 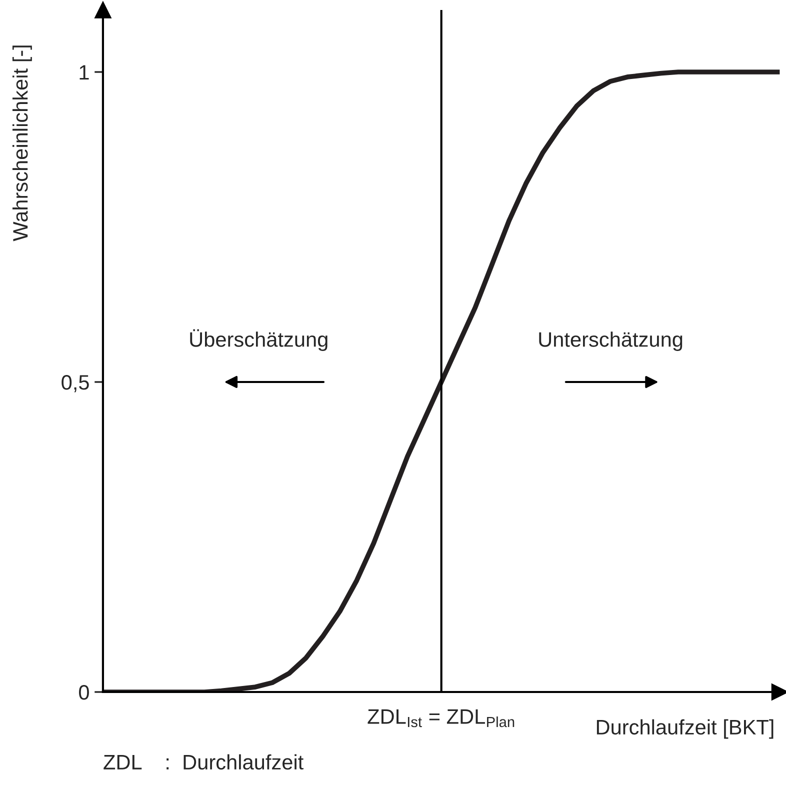 What do you see at coordinates (84, 72) in the screenshot?
I see `y-tick-label: 1` at bounding box center [84, 72].